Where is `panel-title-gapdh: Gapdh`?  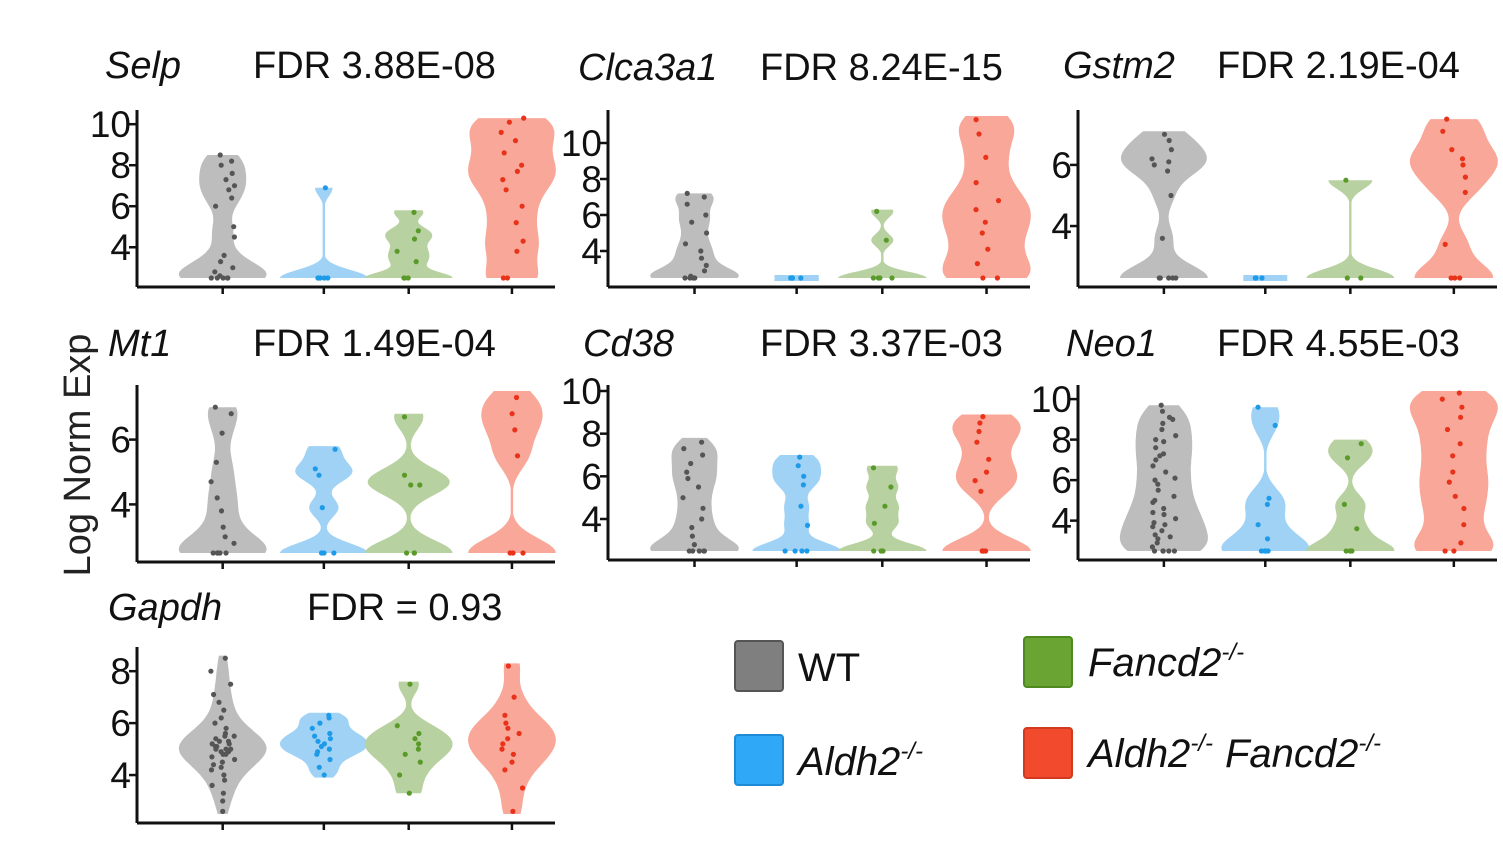
panel-title-gapdh: Gapdh is located at coordinates (165, 608).